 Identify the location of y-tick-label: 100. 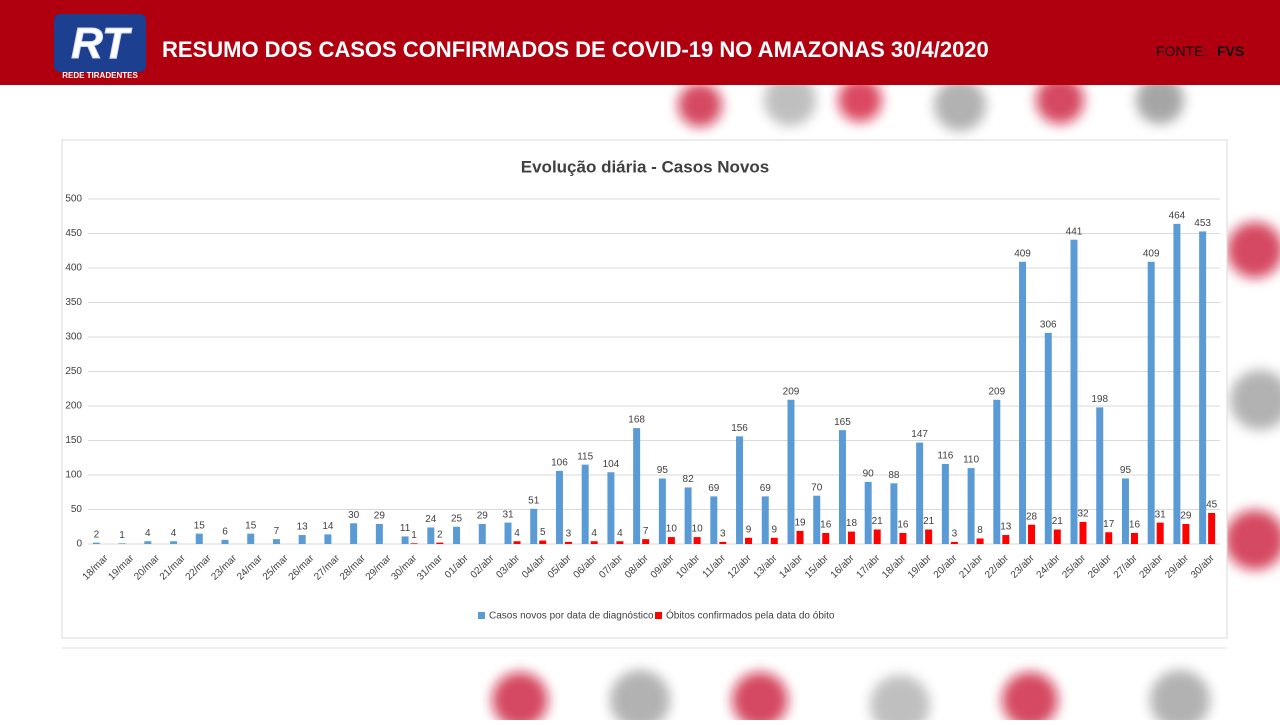
(73, 475).